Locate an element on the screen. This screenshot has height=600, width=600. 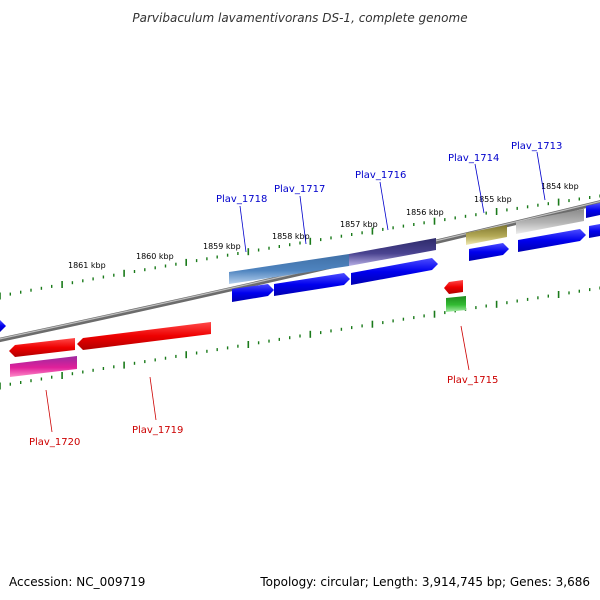
gene-label-plav-1719: Plav_1719 is located at coordinates (157, 430).